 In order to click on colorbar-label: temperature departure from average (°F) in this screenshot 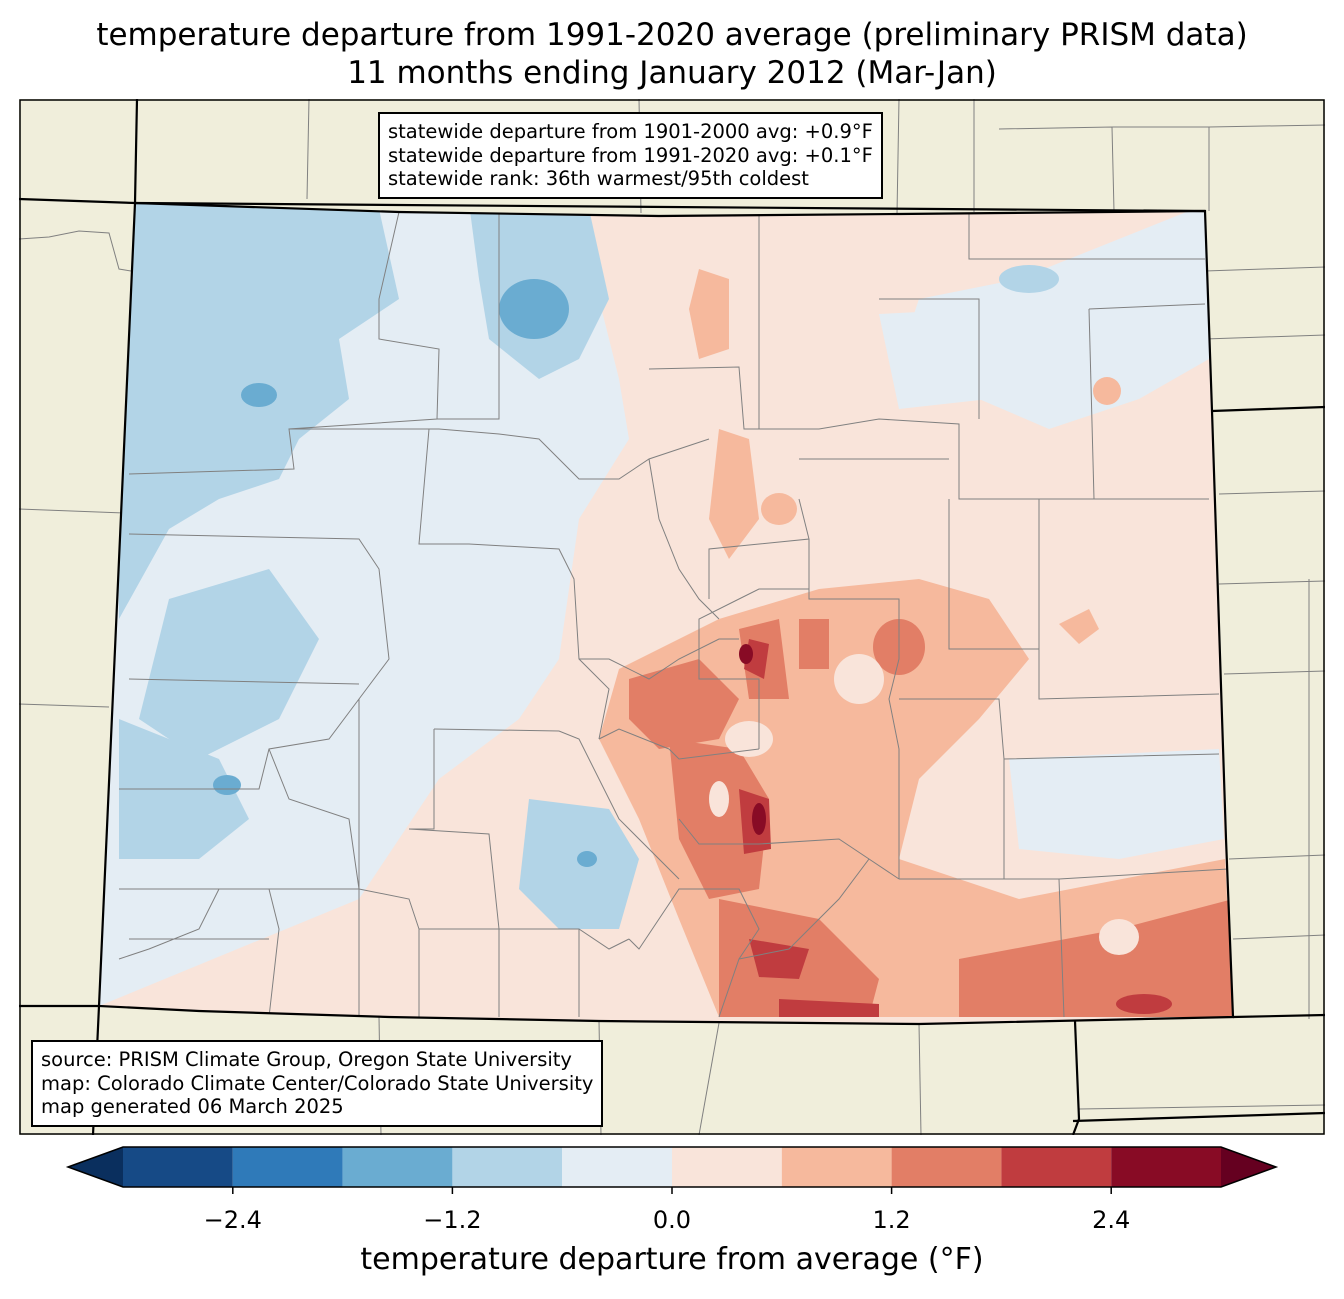, I will do `click(672, 1259)`.